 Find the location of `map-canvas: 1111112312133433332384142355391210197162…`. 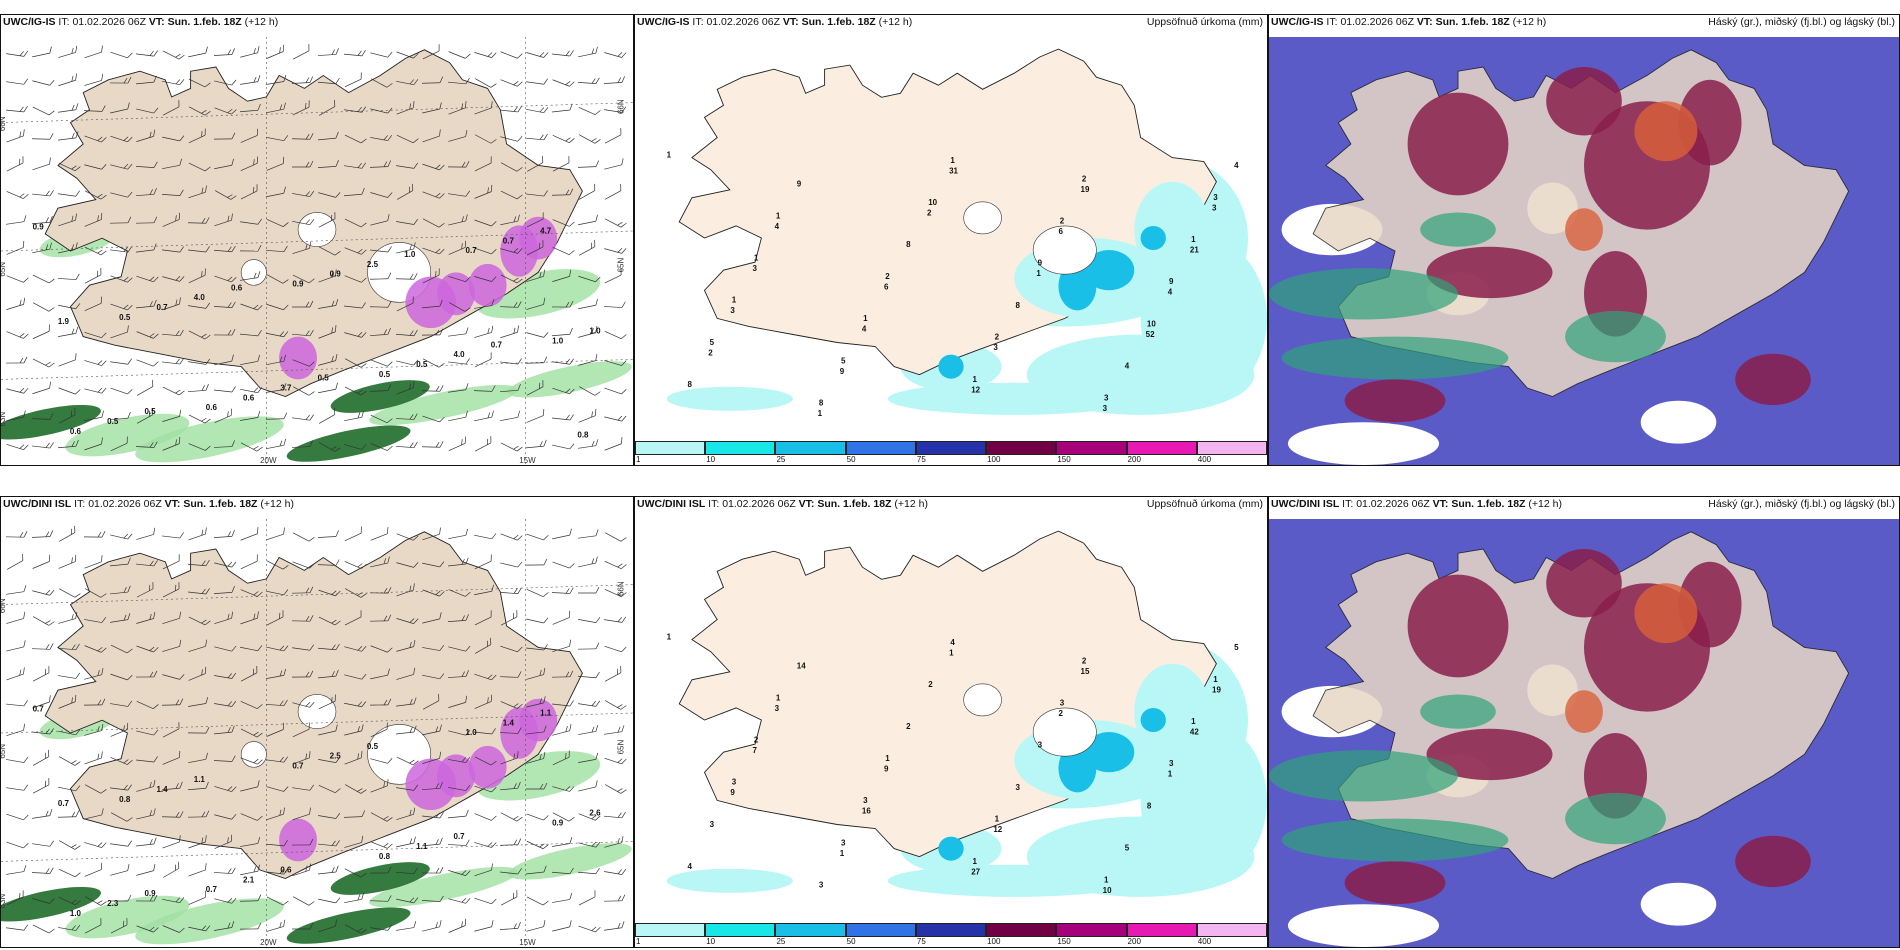

map-canvas: 1111112312133433332384142355391210197162… is located at coordinates (951, 720).